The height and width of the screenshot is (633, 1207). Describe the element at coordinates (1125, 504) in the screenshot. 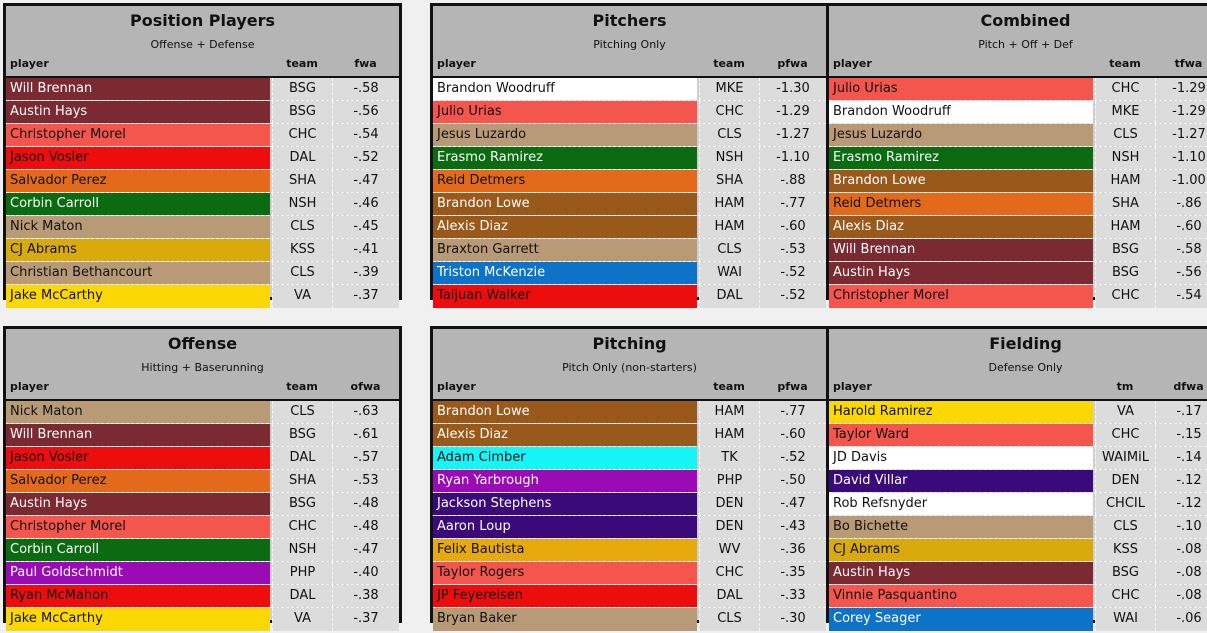

I see `team-cell: CHCIL` at that location.